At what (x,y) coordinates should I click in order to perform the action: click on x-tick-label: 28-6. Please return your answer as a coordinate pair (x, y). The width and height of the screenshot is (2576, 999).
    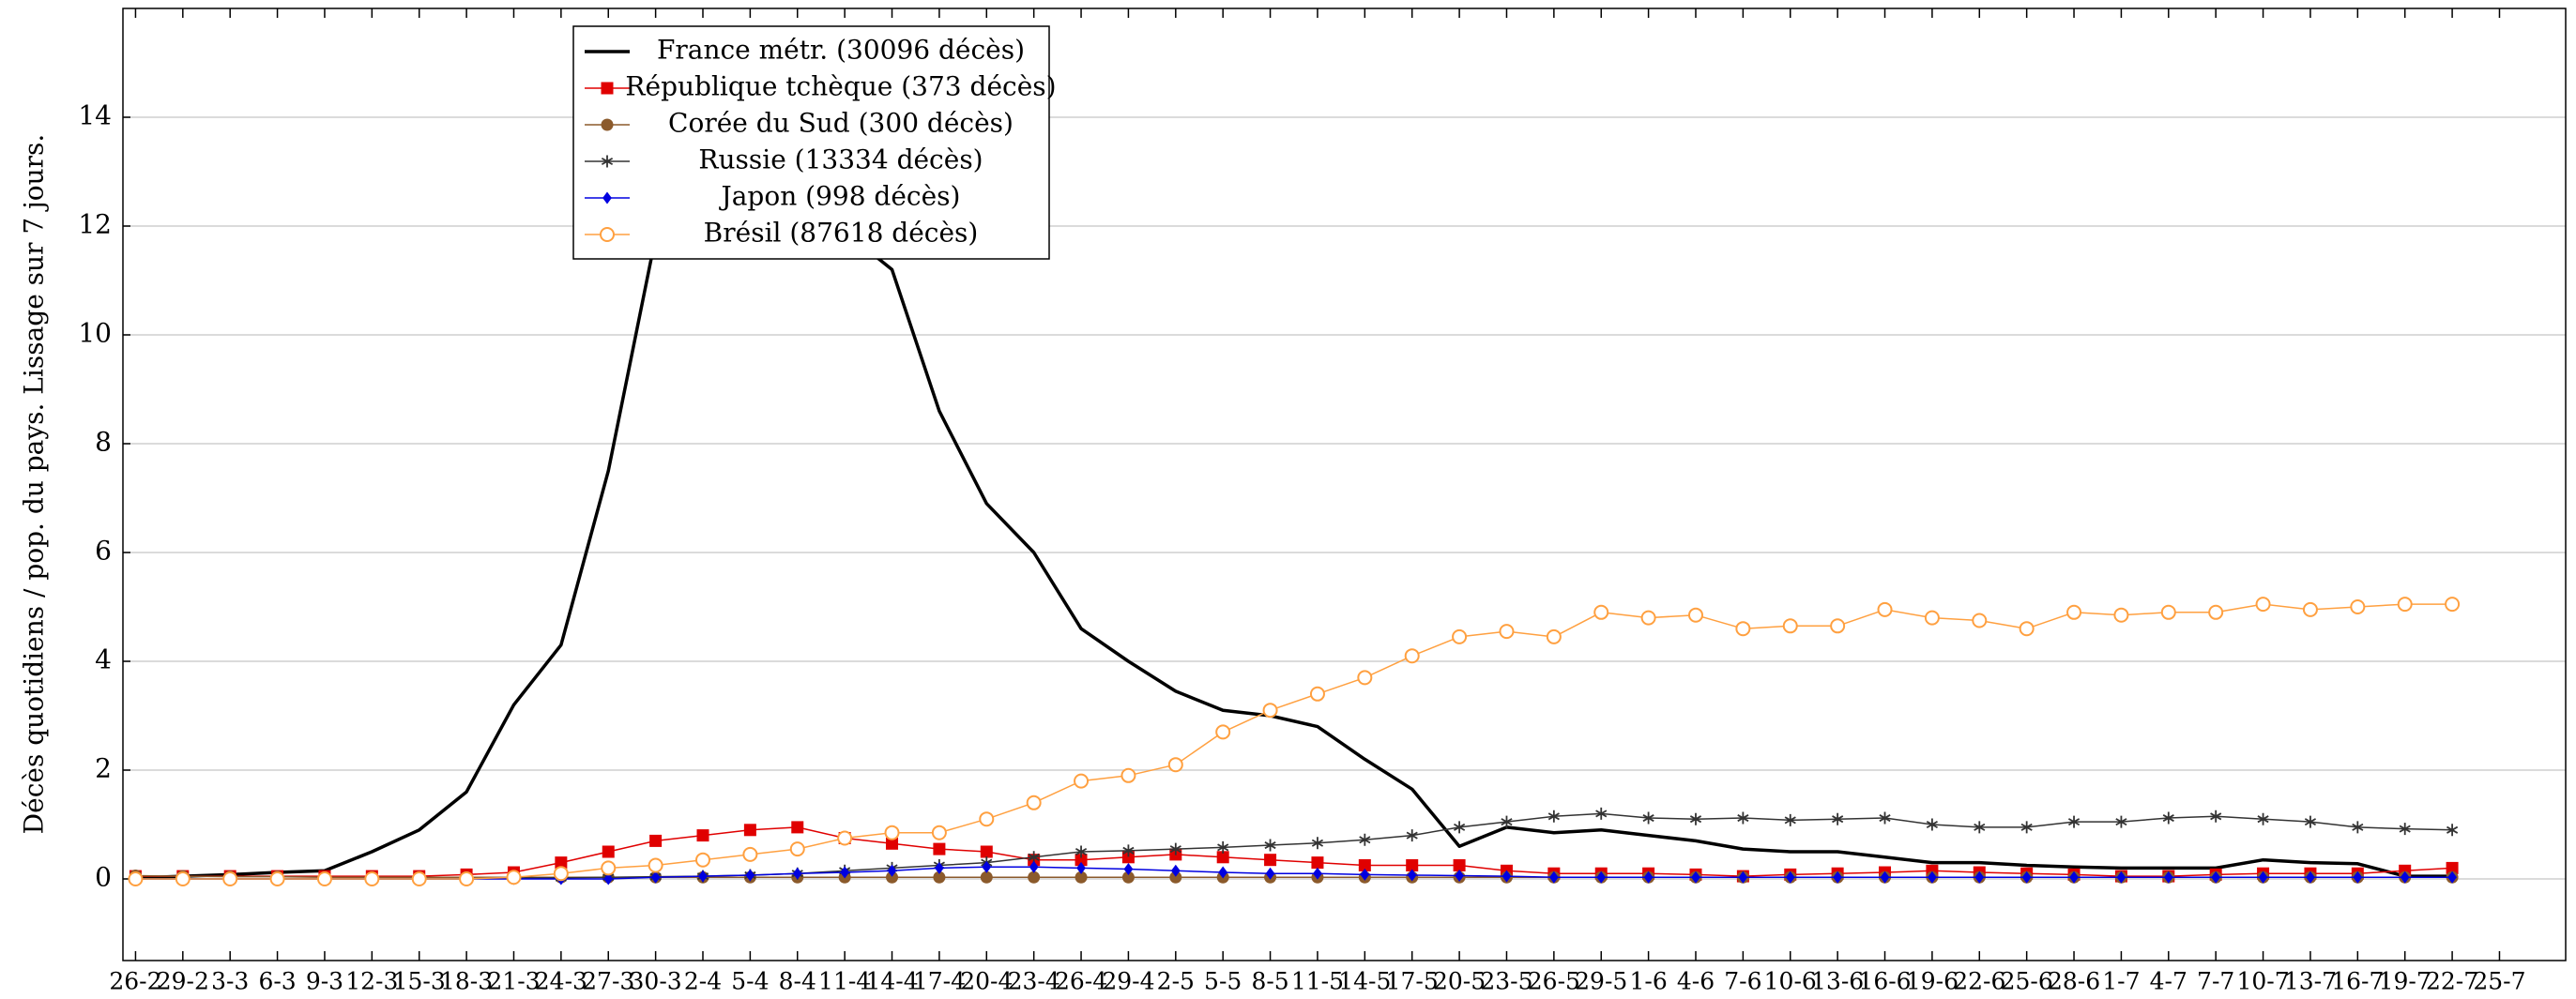
    Looking at the image, I should click on (2074, 981).